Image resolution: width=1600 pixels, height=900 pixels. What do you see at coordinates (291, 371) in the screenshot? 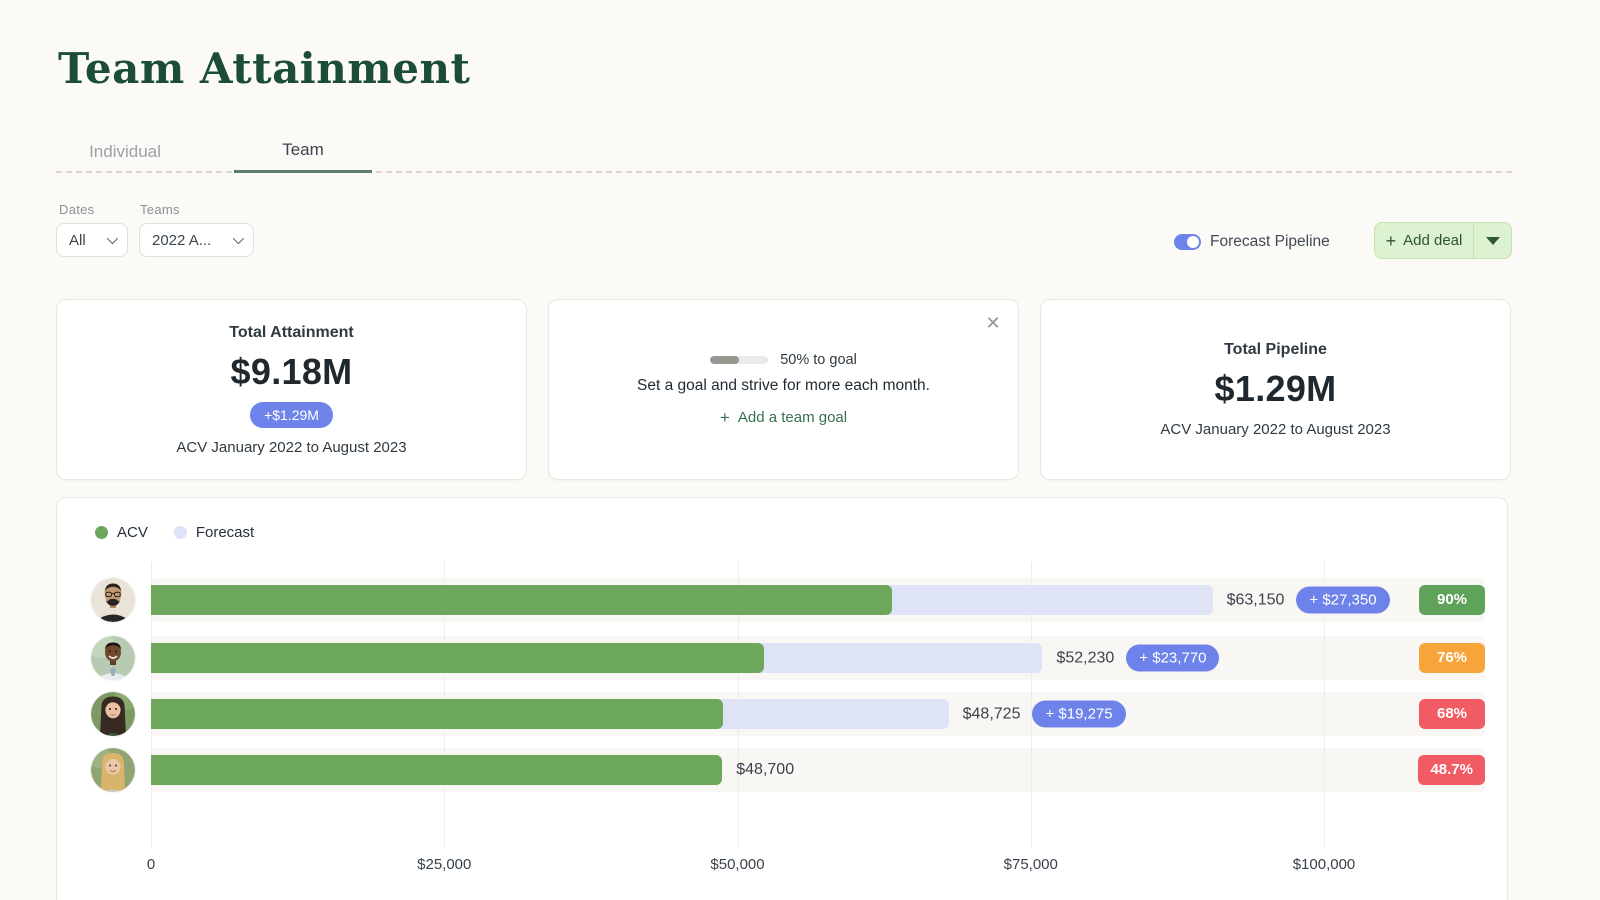
I see `attainment-card-value: $9.18M` at bounding box center [291, 371].